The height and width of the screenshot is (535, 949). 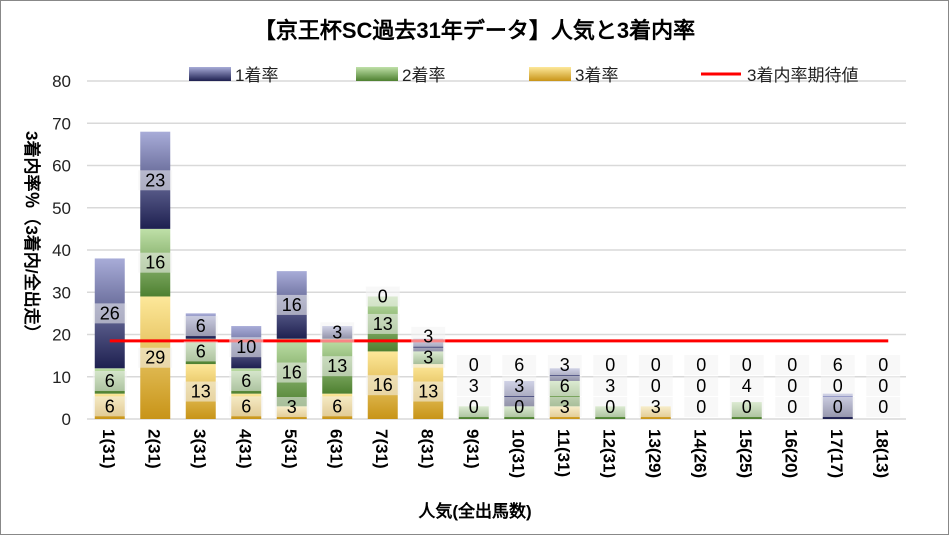 What do you see at coordinates (472, 449) in the screenshot?
I see `x-tick-label: 9(31)` at bounding box center [472, 449].